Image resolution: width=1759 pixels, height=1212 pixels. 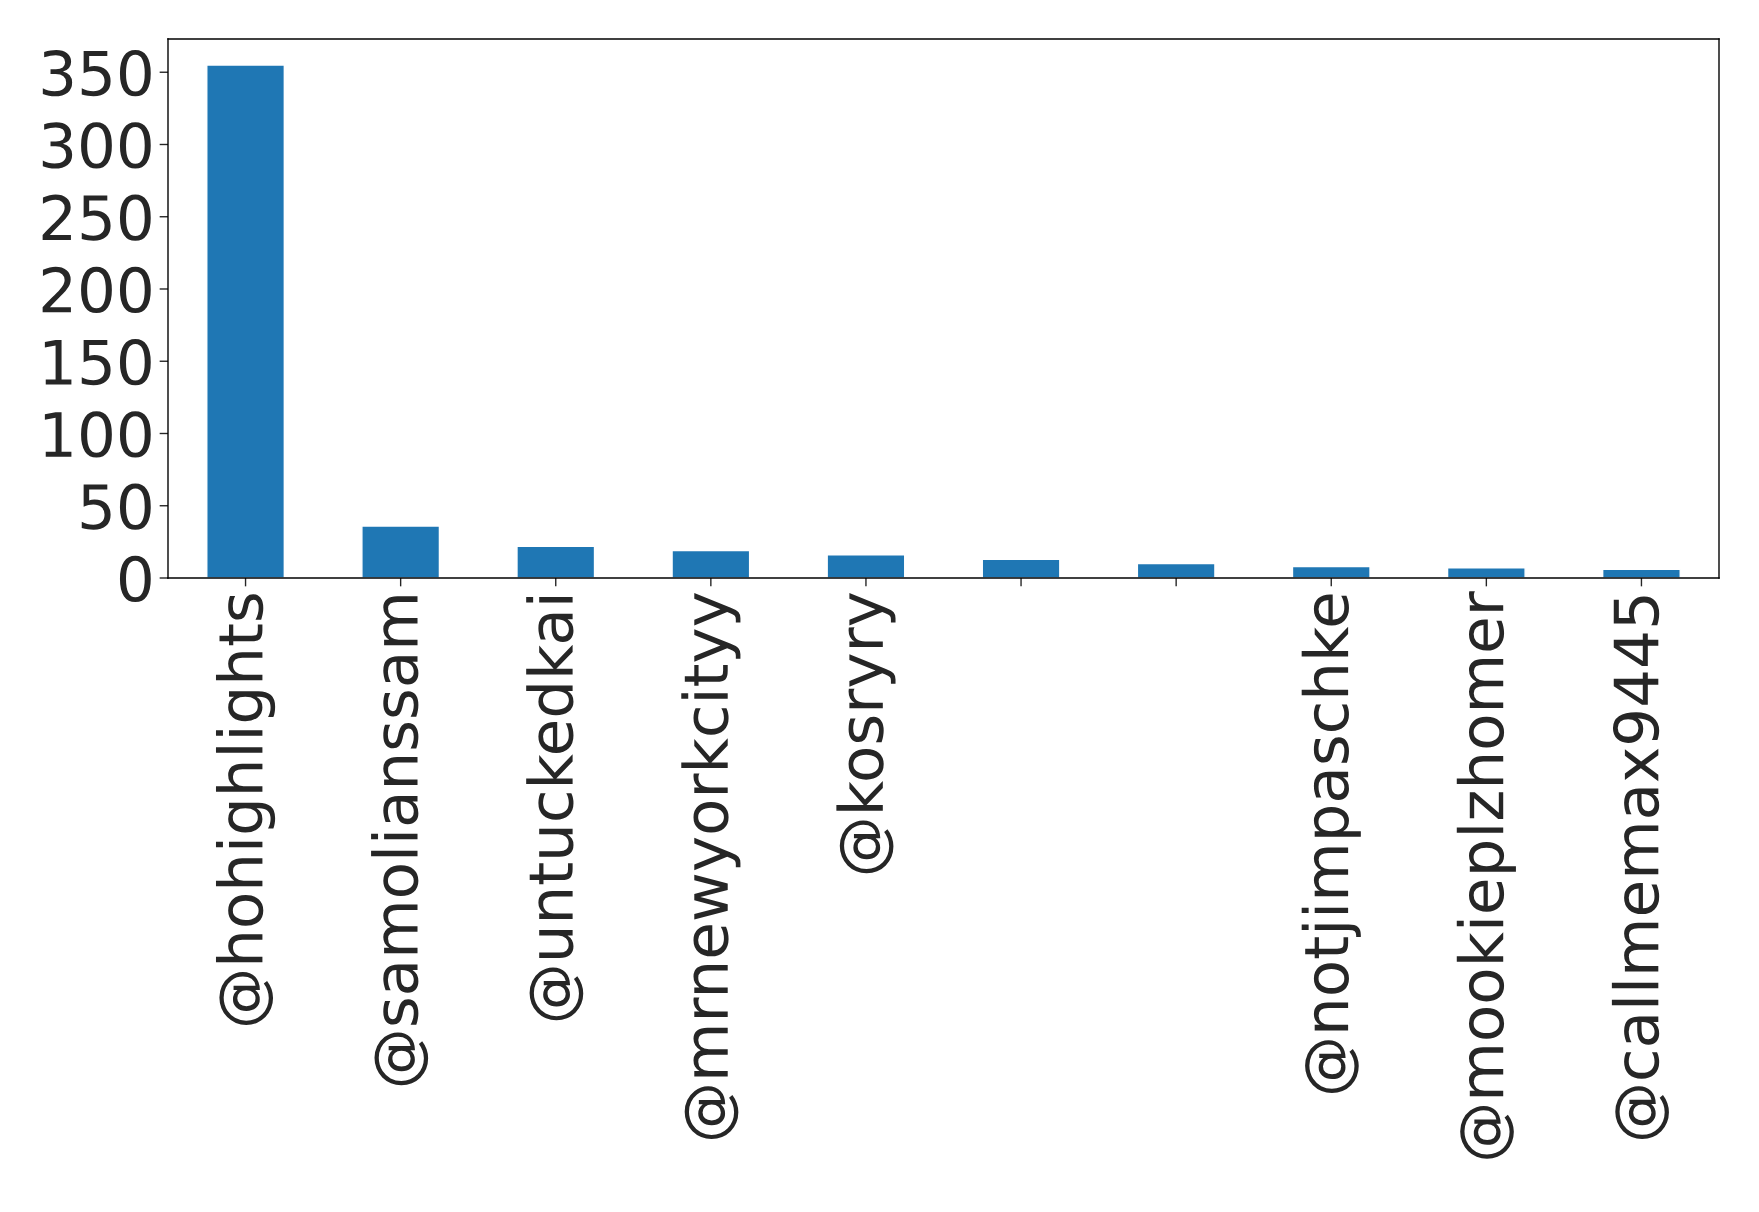 What do you see at coordinates (866, 733) in the screenshot?
I see `x-tick-label: @kosryry` at bounding box center [866, 733].